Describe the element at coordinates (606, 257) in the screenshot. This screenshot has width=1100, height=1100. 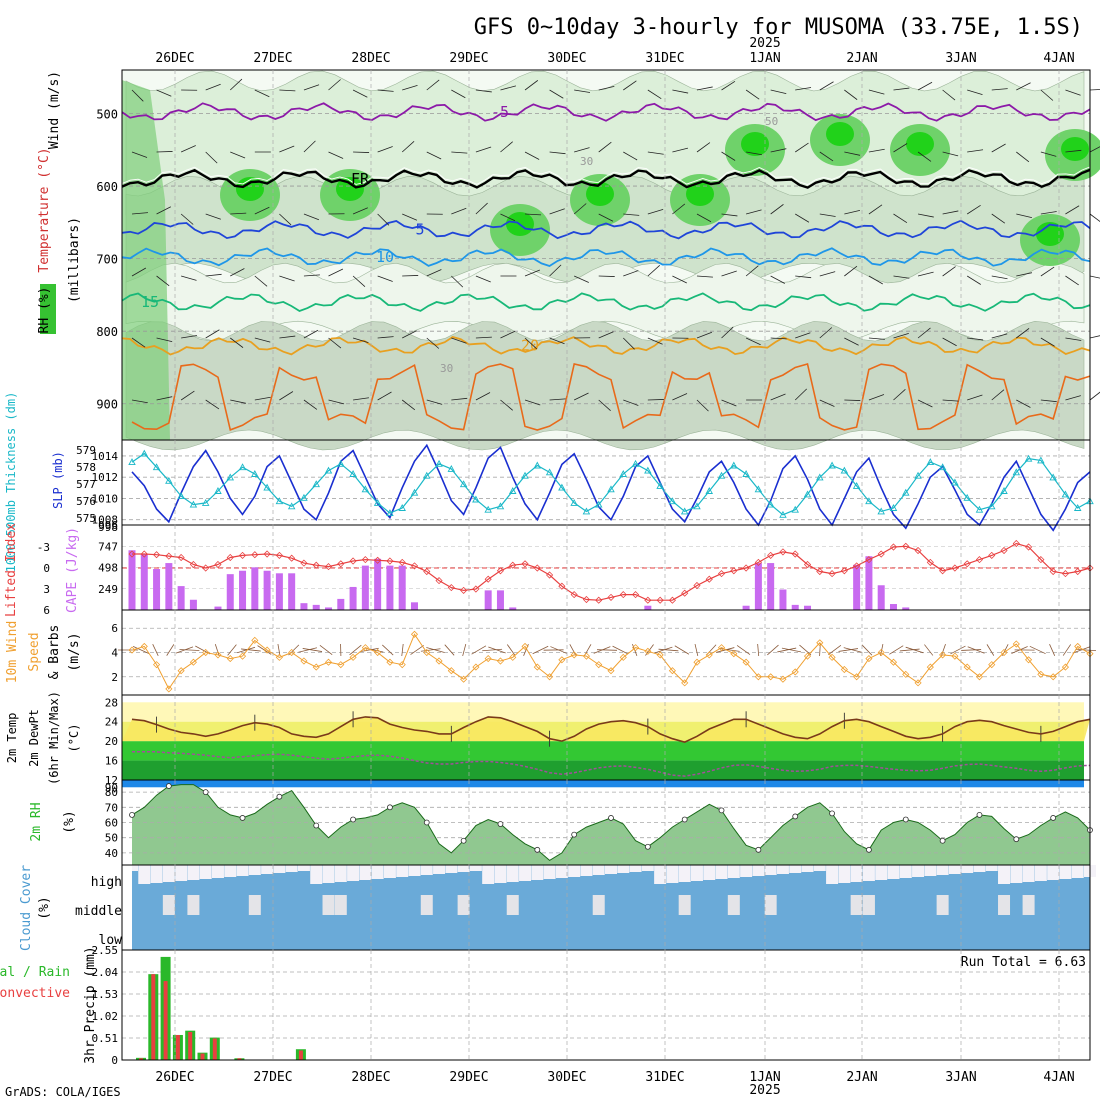
I see `temperature-contour` at that location.